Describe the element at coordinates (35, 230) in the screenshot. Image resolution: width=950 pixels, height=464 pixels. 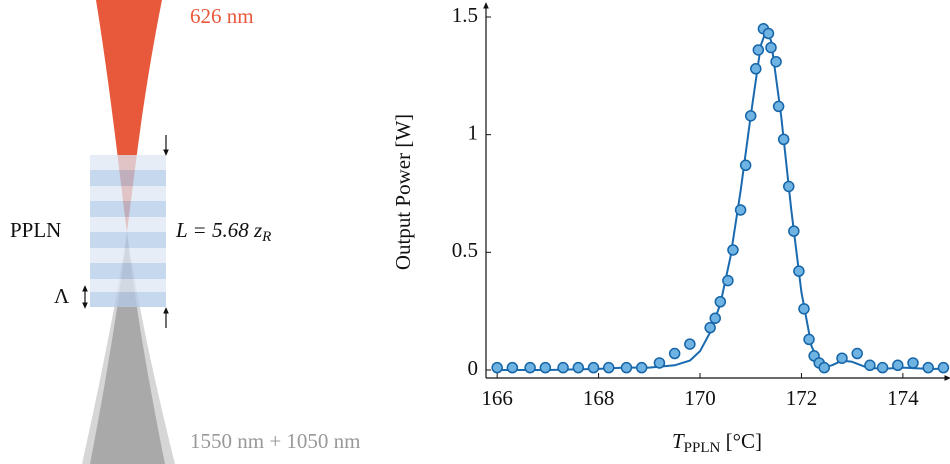
I see `crystal-label: PPLN` at that location.